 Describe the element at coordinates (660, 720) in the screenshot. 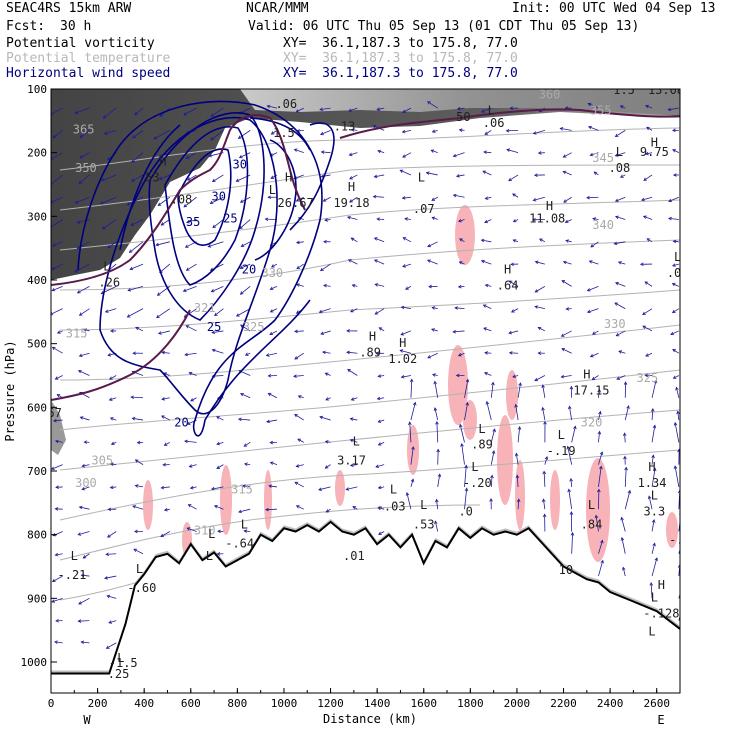

I see `east-endpoint-label: E` at that location.